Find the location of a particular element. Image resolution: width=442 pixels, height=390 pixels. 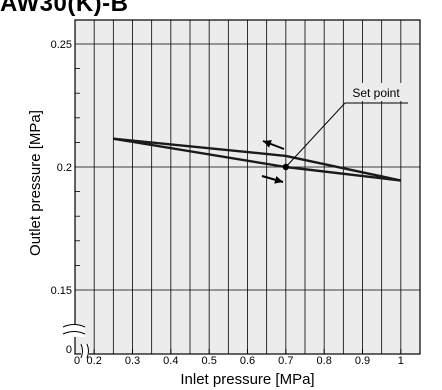

annotations: Set point is located at coordinates (345, 127).